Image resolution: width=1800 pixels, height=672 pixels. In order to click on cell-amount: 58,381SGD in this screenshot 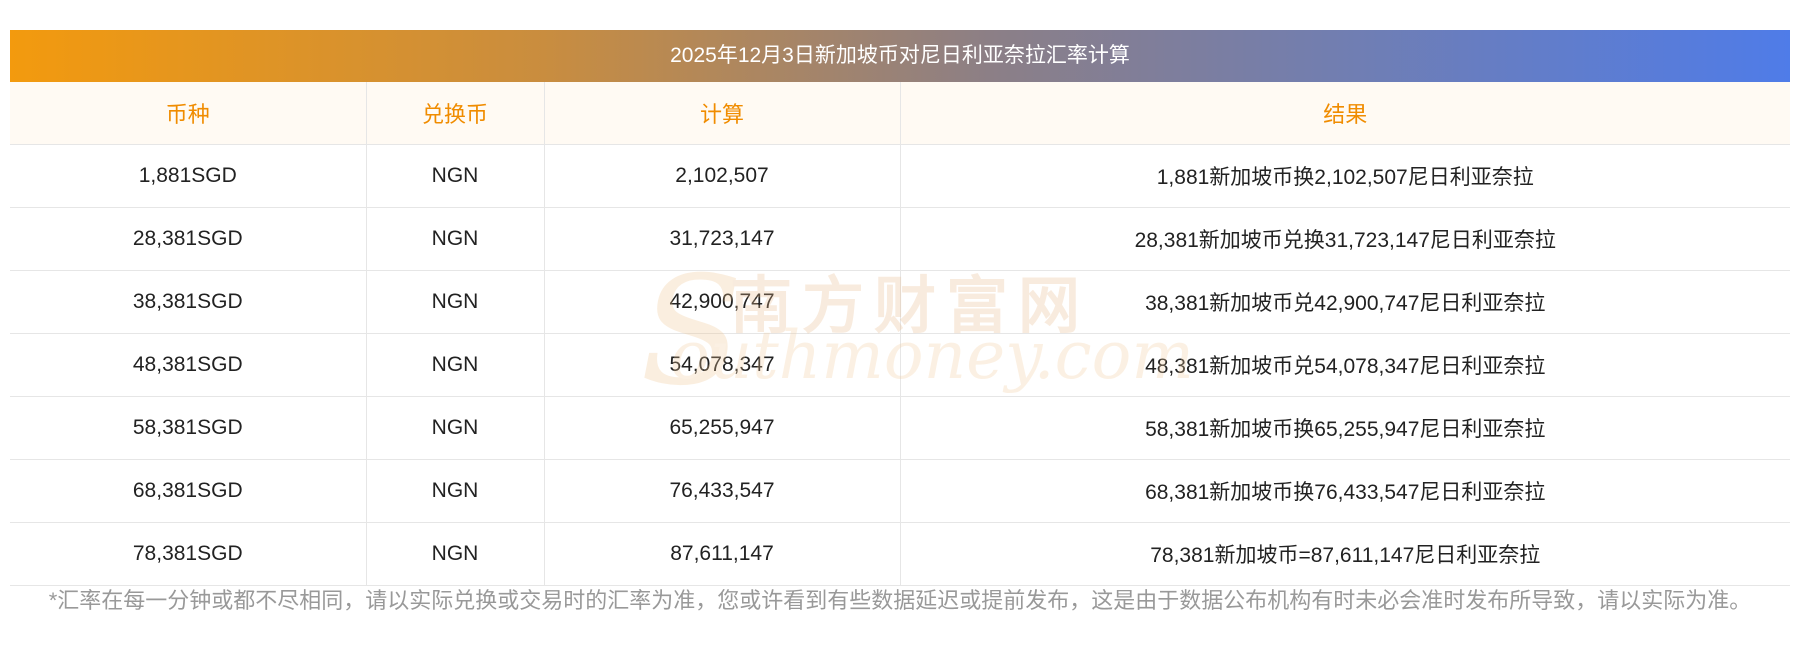, I will do `click(188, 428)`.